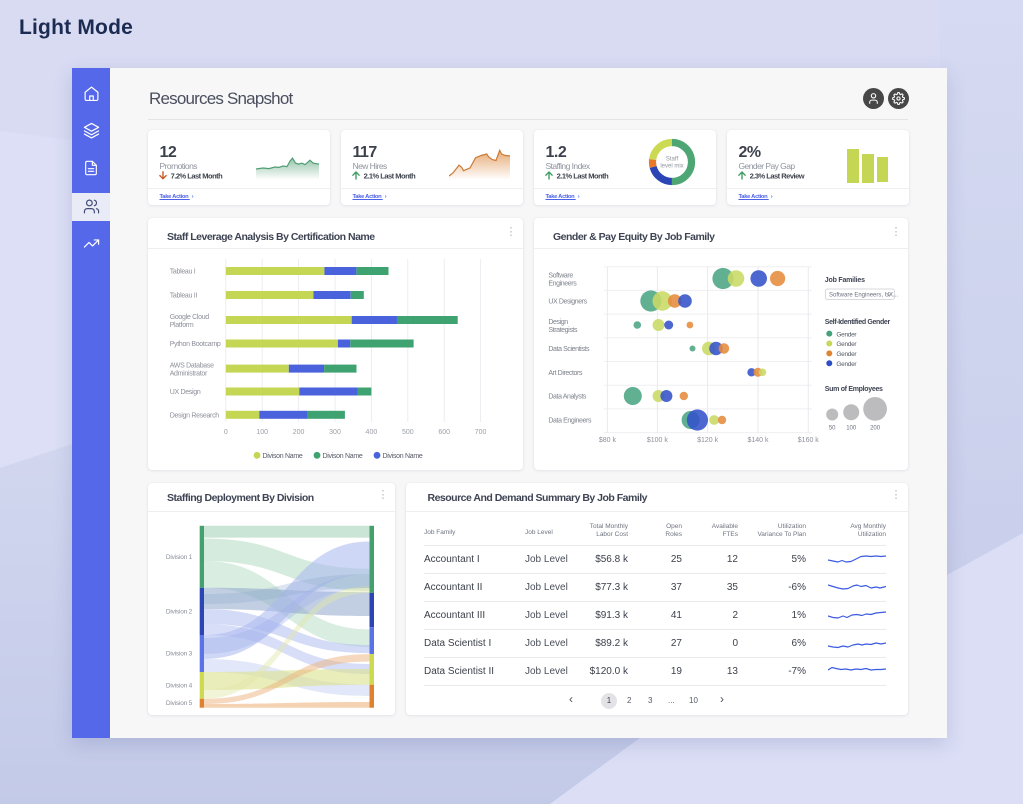  Describe the element at coordinates (671, 167) in the screenshot. I see `svg-text: level mix` at that location.